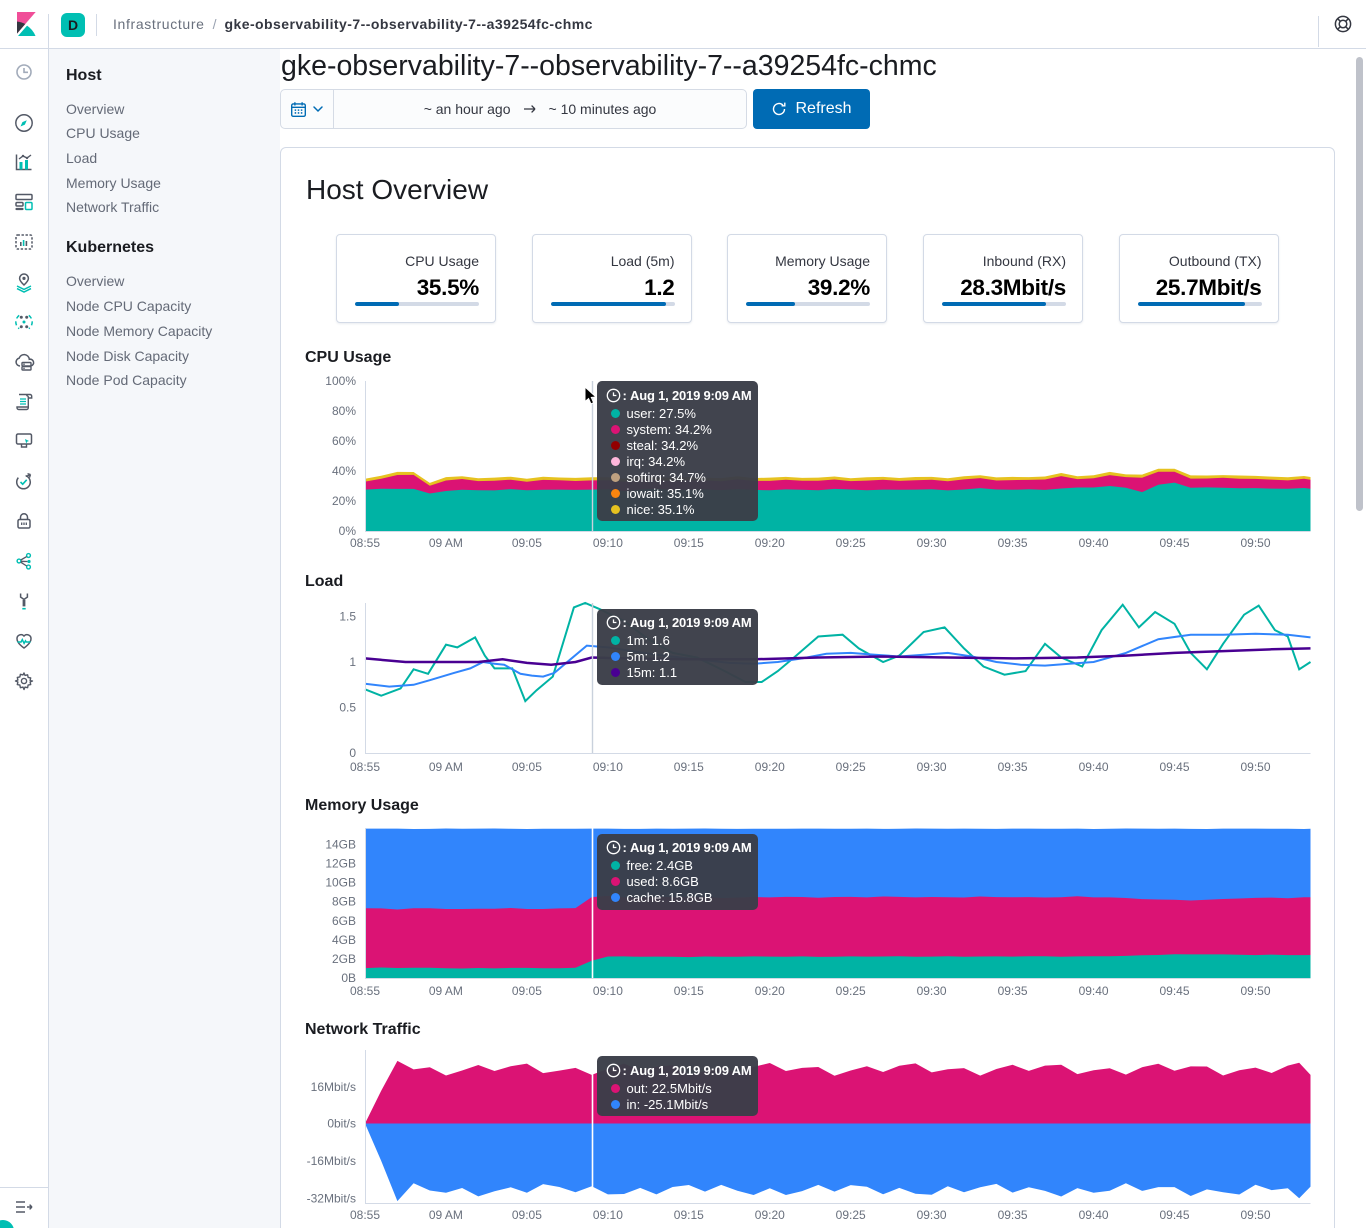 This screenshot has height=1228, width=1366. Describe the element at coordinates (340, 381) in the screenshot. I see `svg-text: 100%` at that location.